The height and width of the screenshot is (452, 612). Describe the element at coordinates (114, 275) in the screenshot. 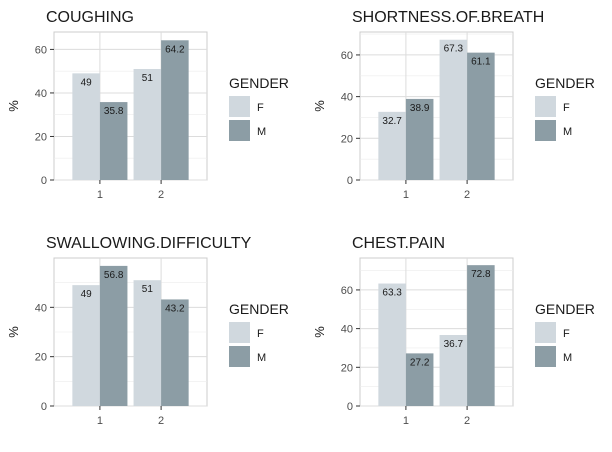

I see `bar-data-label: 56.8` at that location.